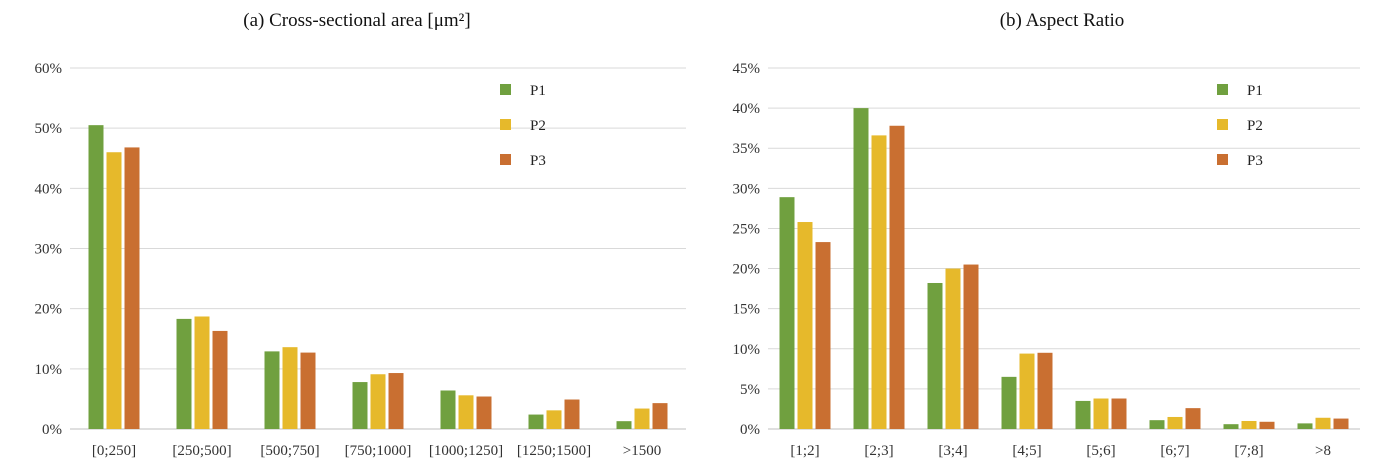  Describe the element at coordinates (747, 229) in the screenshot. I see `aspect-chart-y-tick-label: 25%` at that location.